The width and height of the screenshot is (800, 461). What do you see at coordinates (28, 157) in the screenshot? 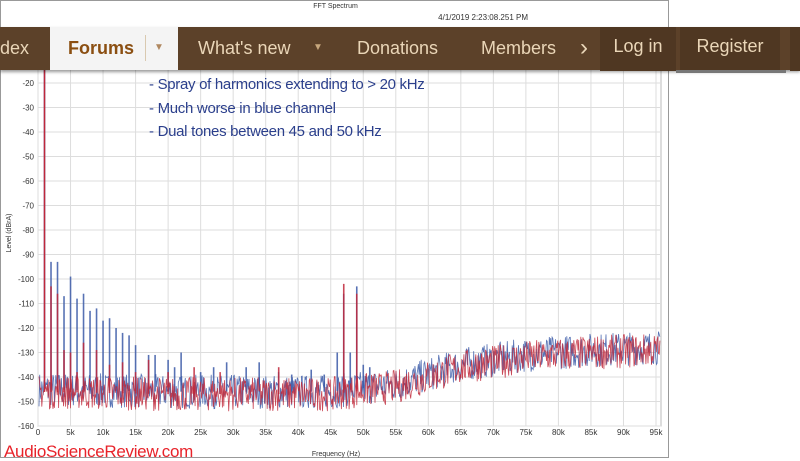
I see `y-tick-label: -50` at bounding box center [28, 157].